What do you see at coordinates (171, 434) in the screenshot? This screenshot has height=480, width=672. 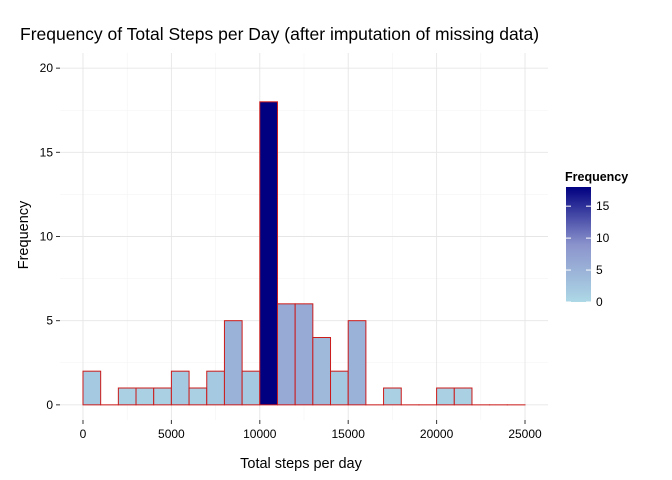 I see `x-tick-label: 5000` at bounding box center [171, 434].